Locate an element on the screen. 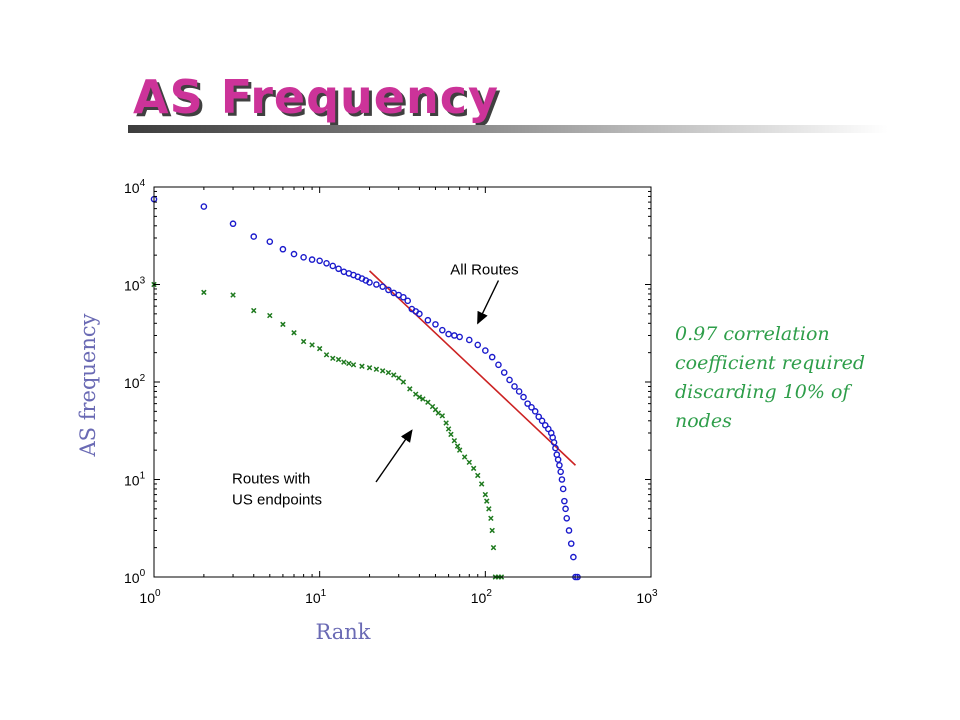 The width and height of the screenshot is (960, 720). title-underline is located at coordinates (508, 129).